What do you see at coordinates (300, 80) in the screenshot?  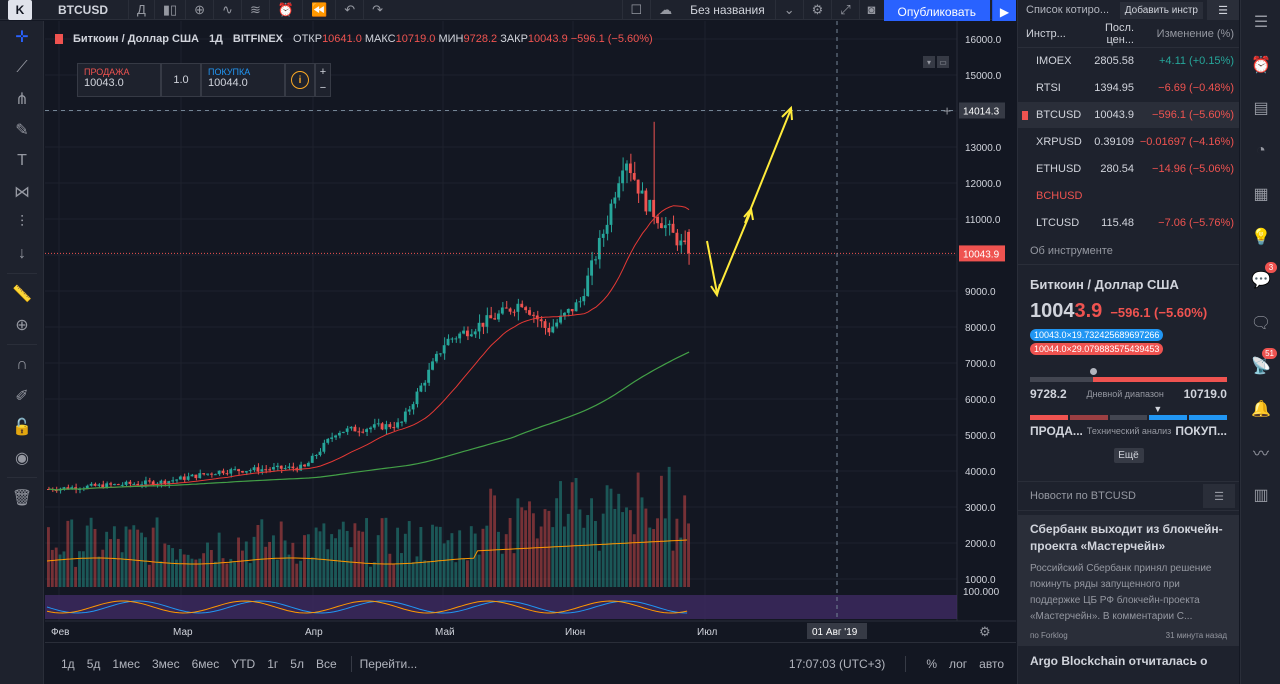 I see `info-button: i` at bounding box center [300, 80].